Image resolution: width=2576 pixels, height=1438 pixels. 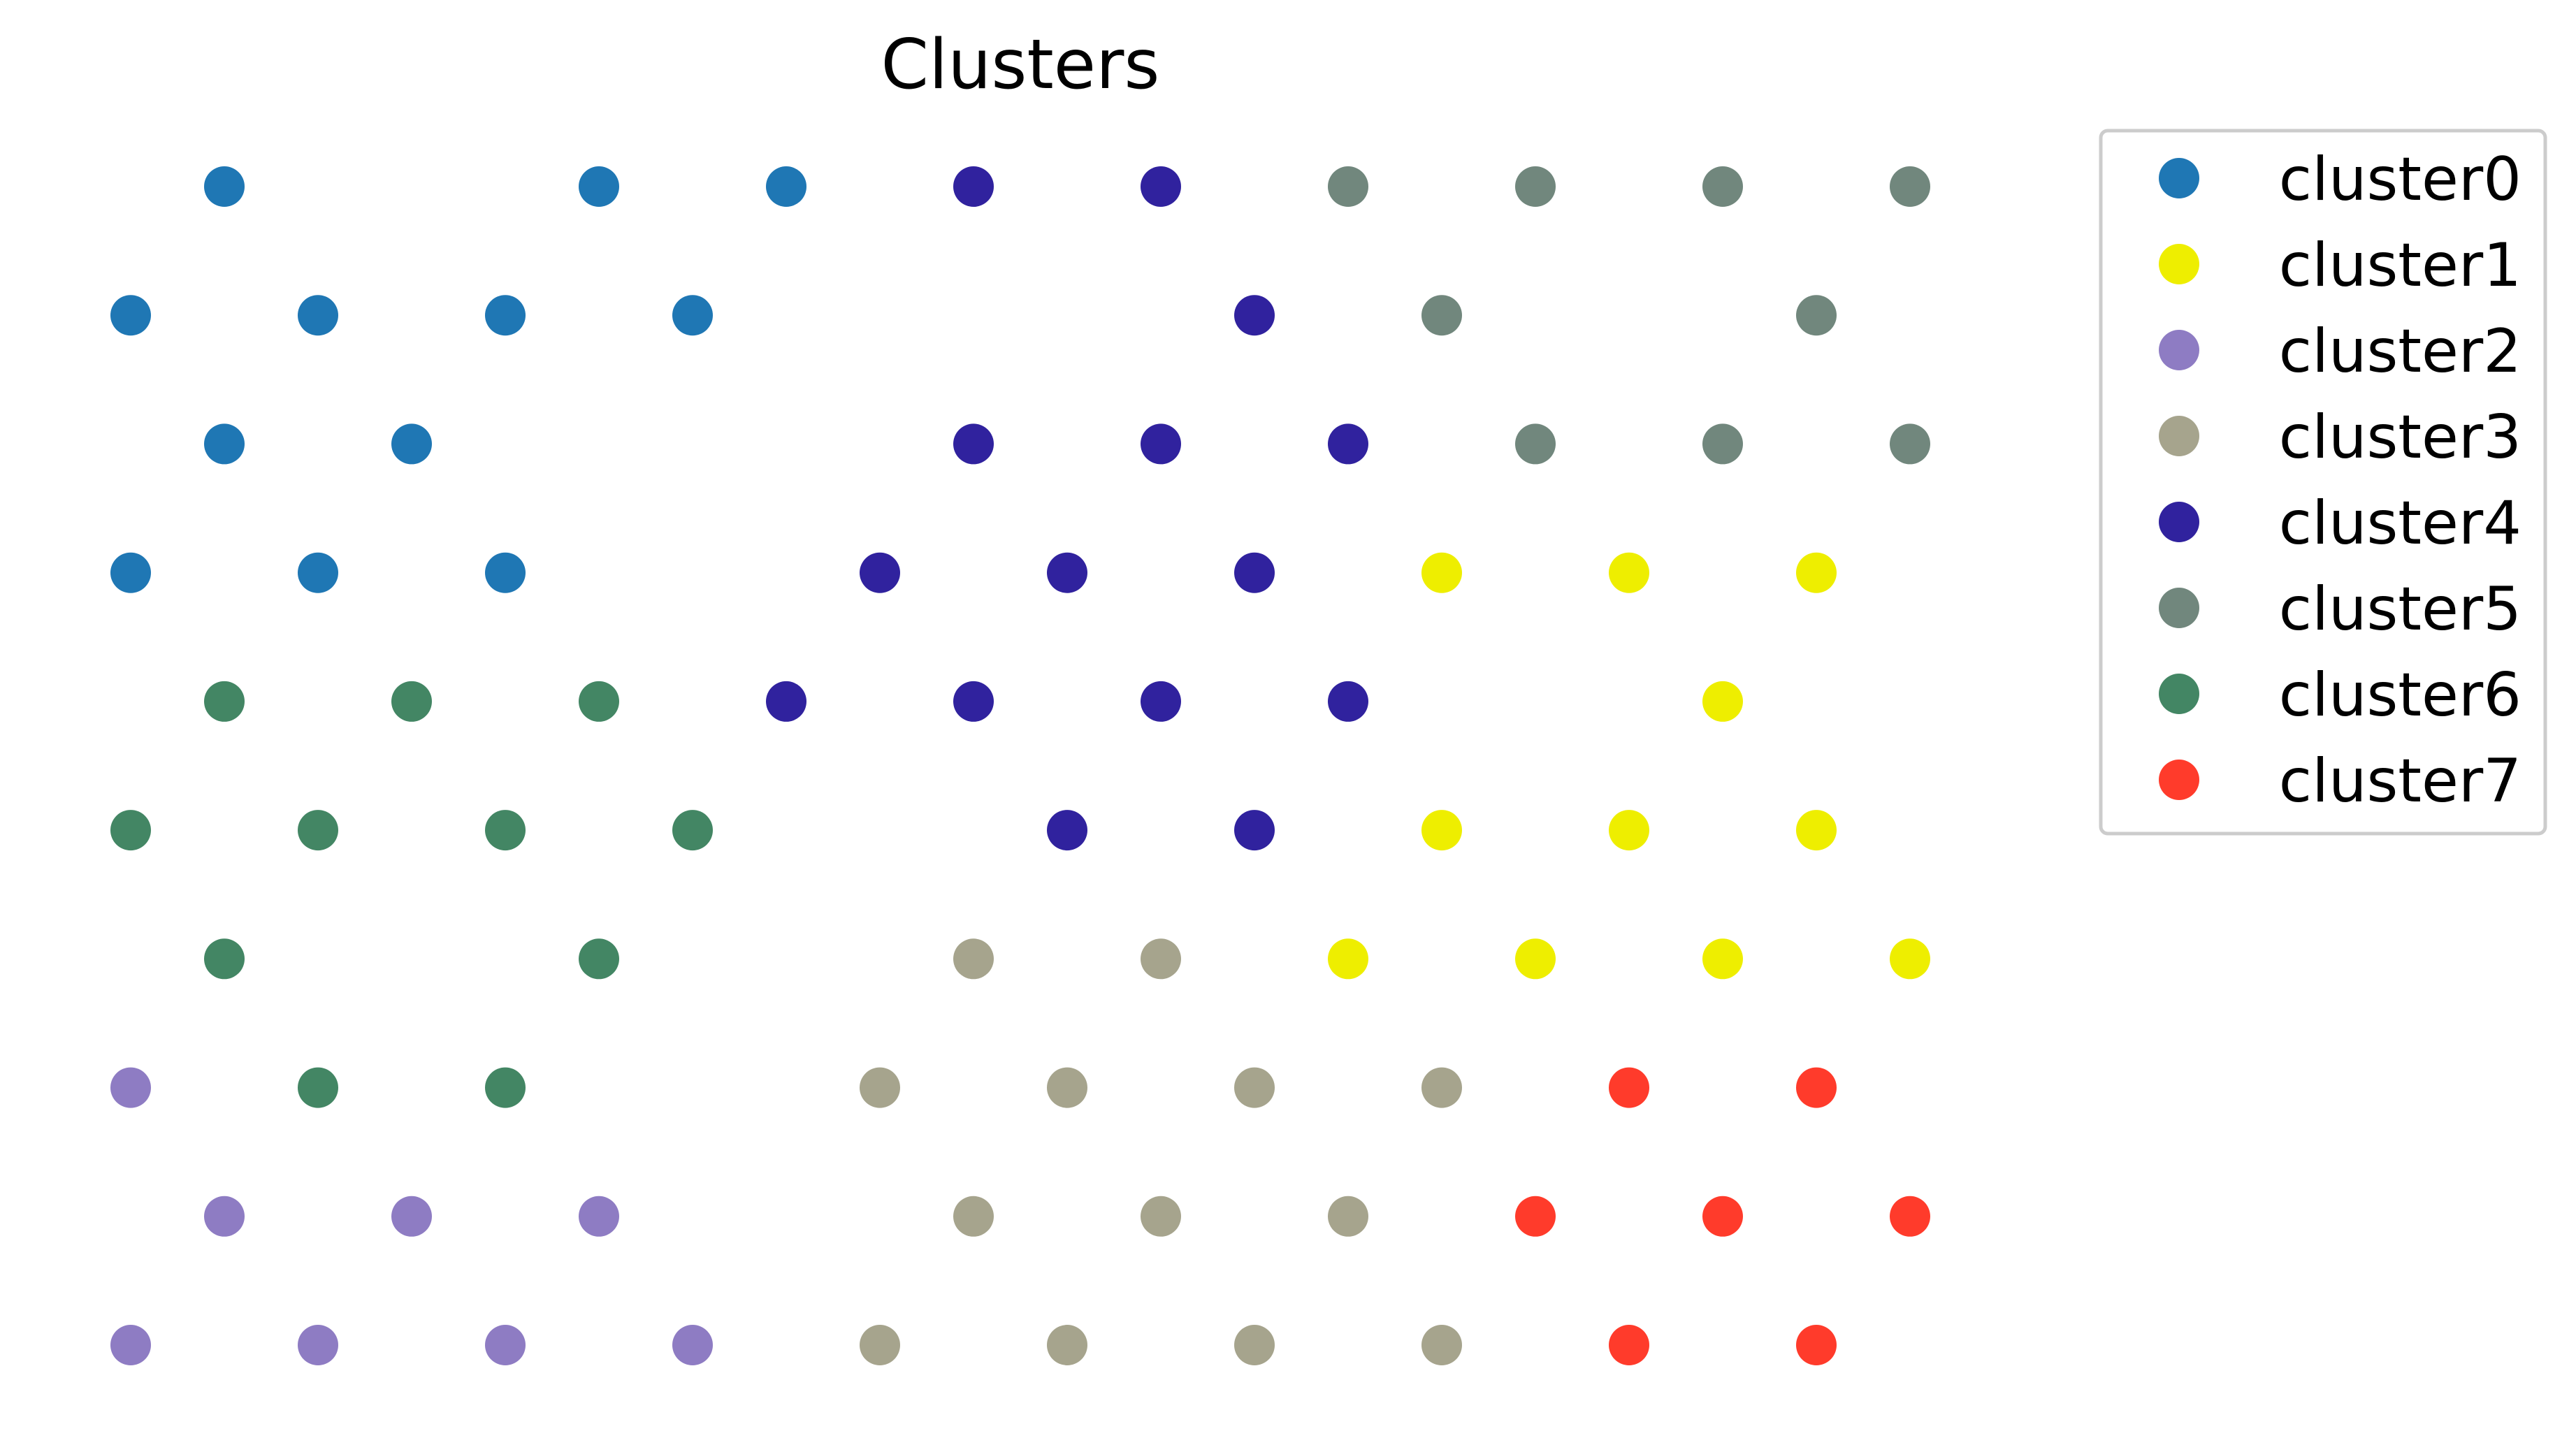 What do you see at coordinates (2179, 264) in the screenshot?
I see `legend-marker-cluster1` at bounding box center [2179, 264].